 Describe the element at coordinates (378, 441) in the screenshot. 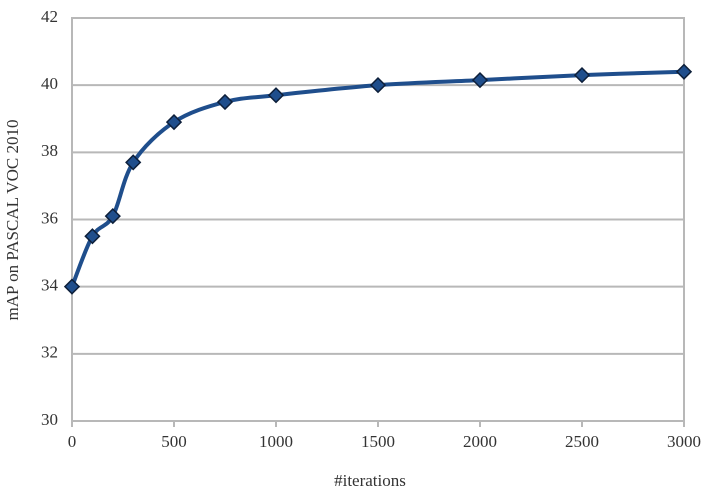

I see `x-tick-label: 1500` at that location.